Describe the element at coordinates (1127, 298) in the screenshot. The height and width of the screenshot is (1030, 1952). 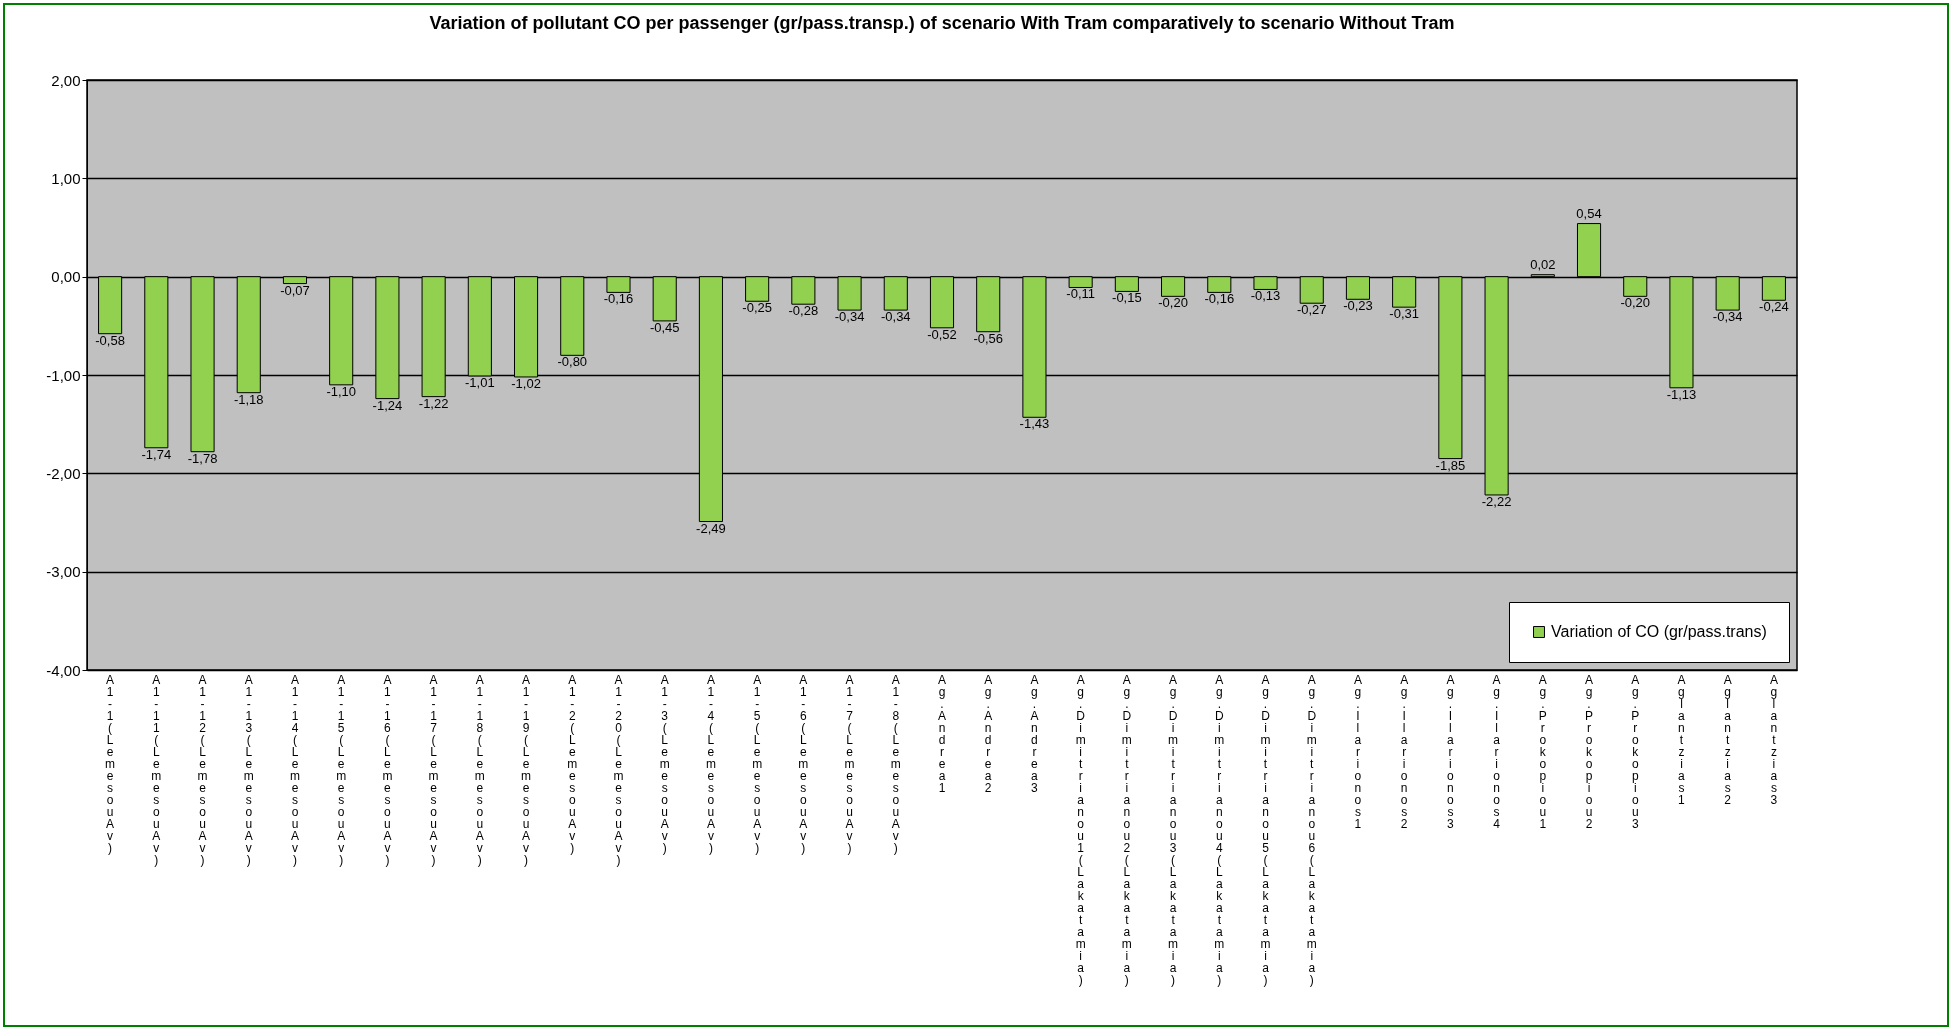
I see `data-label: -0,15` at that location.